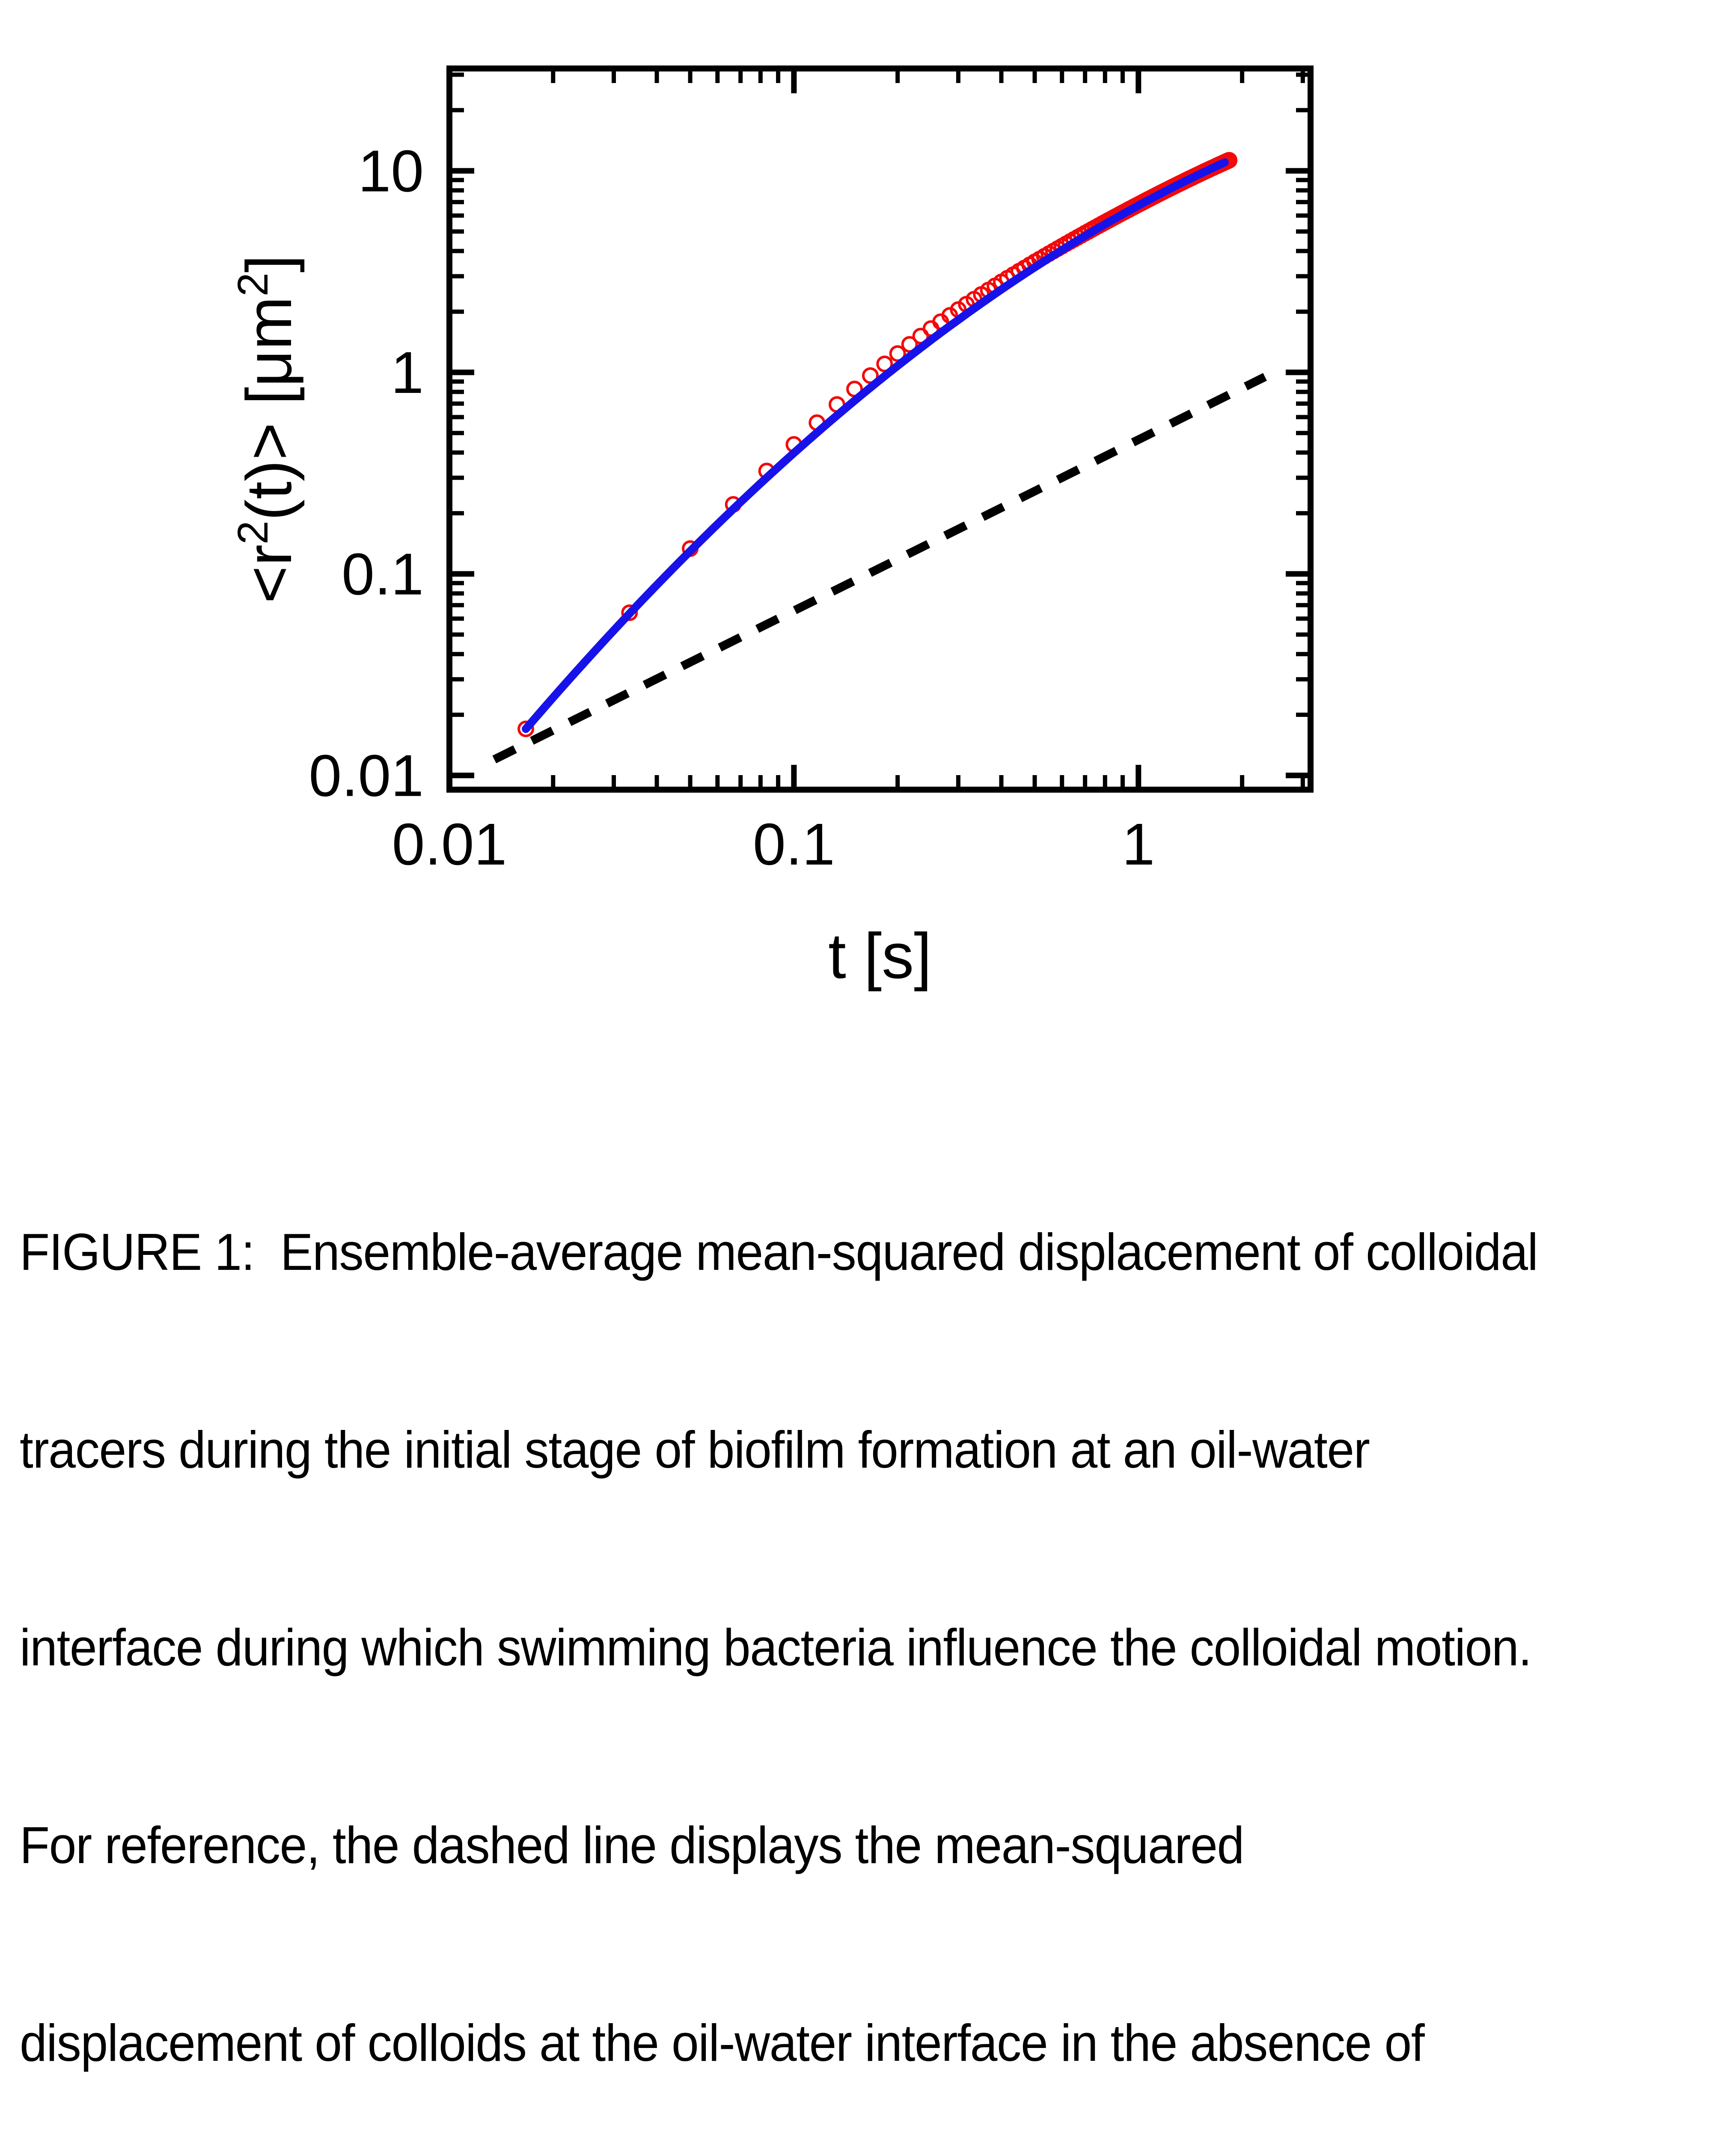  Describe the element at coordinates (408, 373) in the screenshot. I see `y-tick-label: 1` at that location.